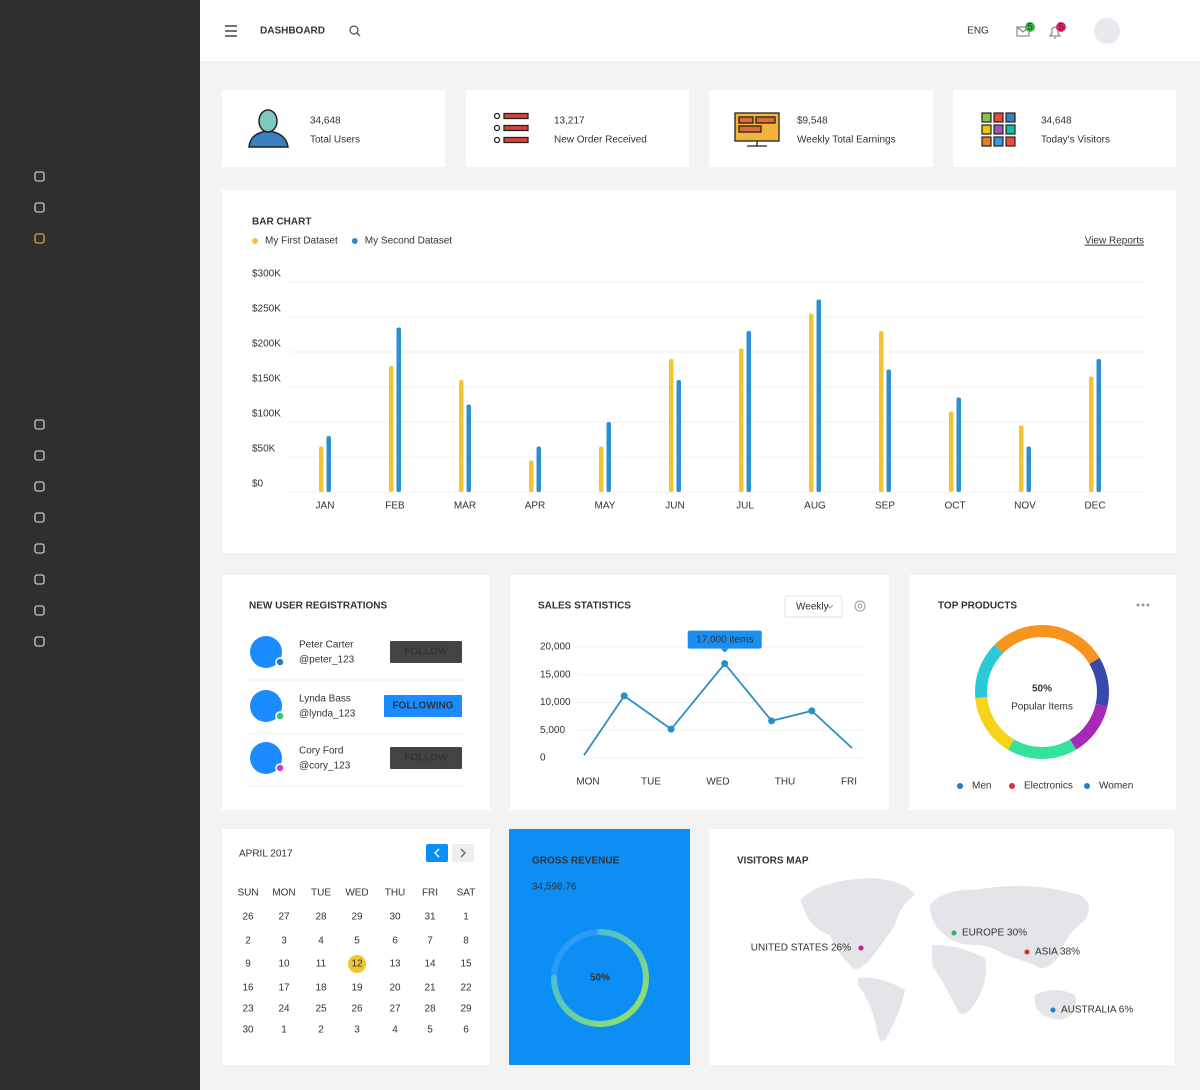  I want to click on settings-icon, so click(860, 606).